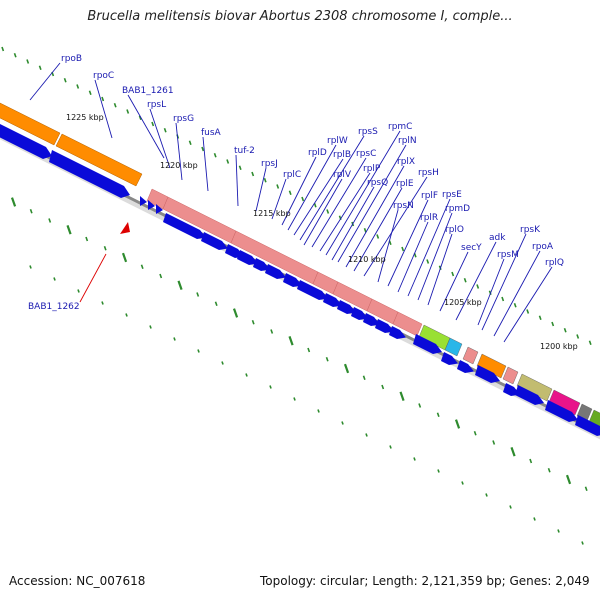 This screenshot has height=600, width=600. I want to click on gene-label-rpsg: rpsG, so click(183, 119).